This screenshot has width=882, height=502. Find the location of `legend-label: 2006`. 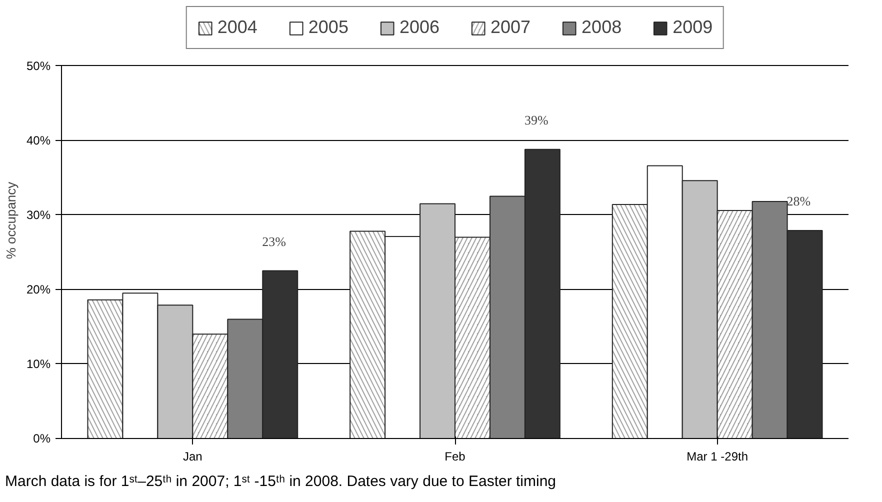

legend-label: 2006 is located at coordinates (419, 27).